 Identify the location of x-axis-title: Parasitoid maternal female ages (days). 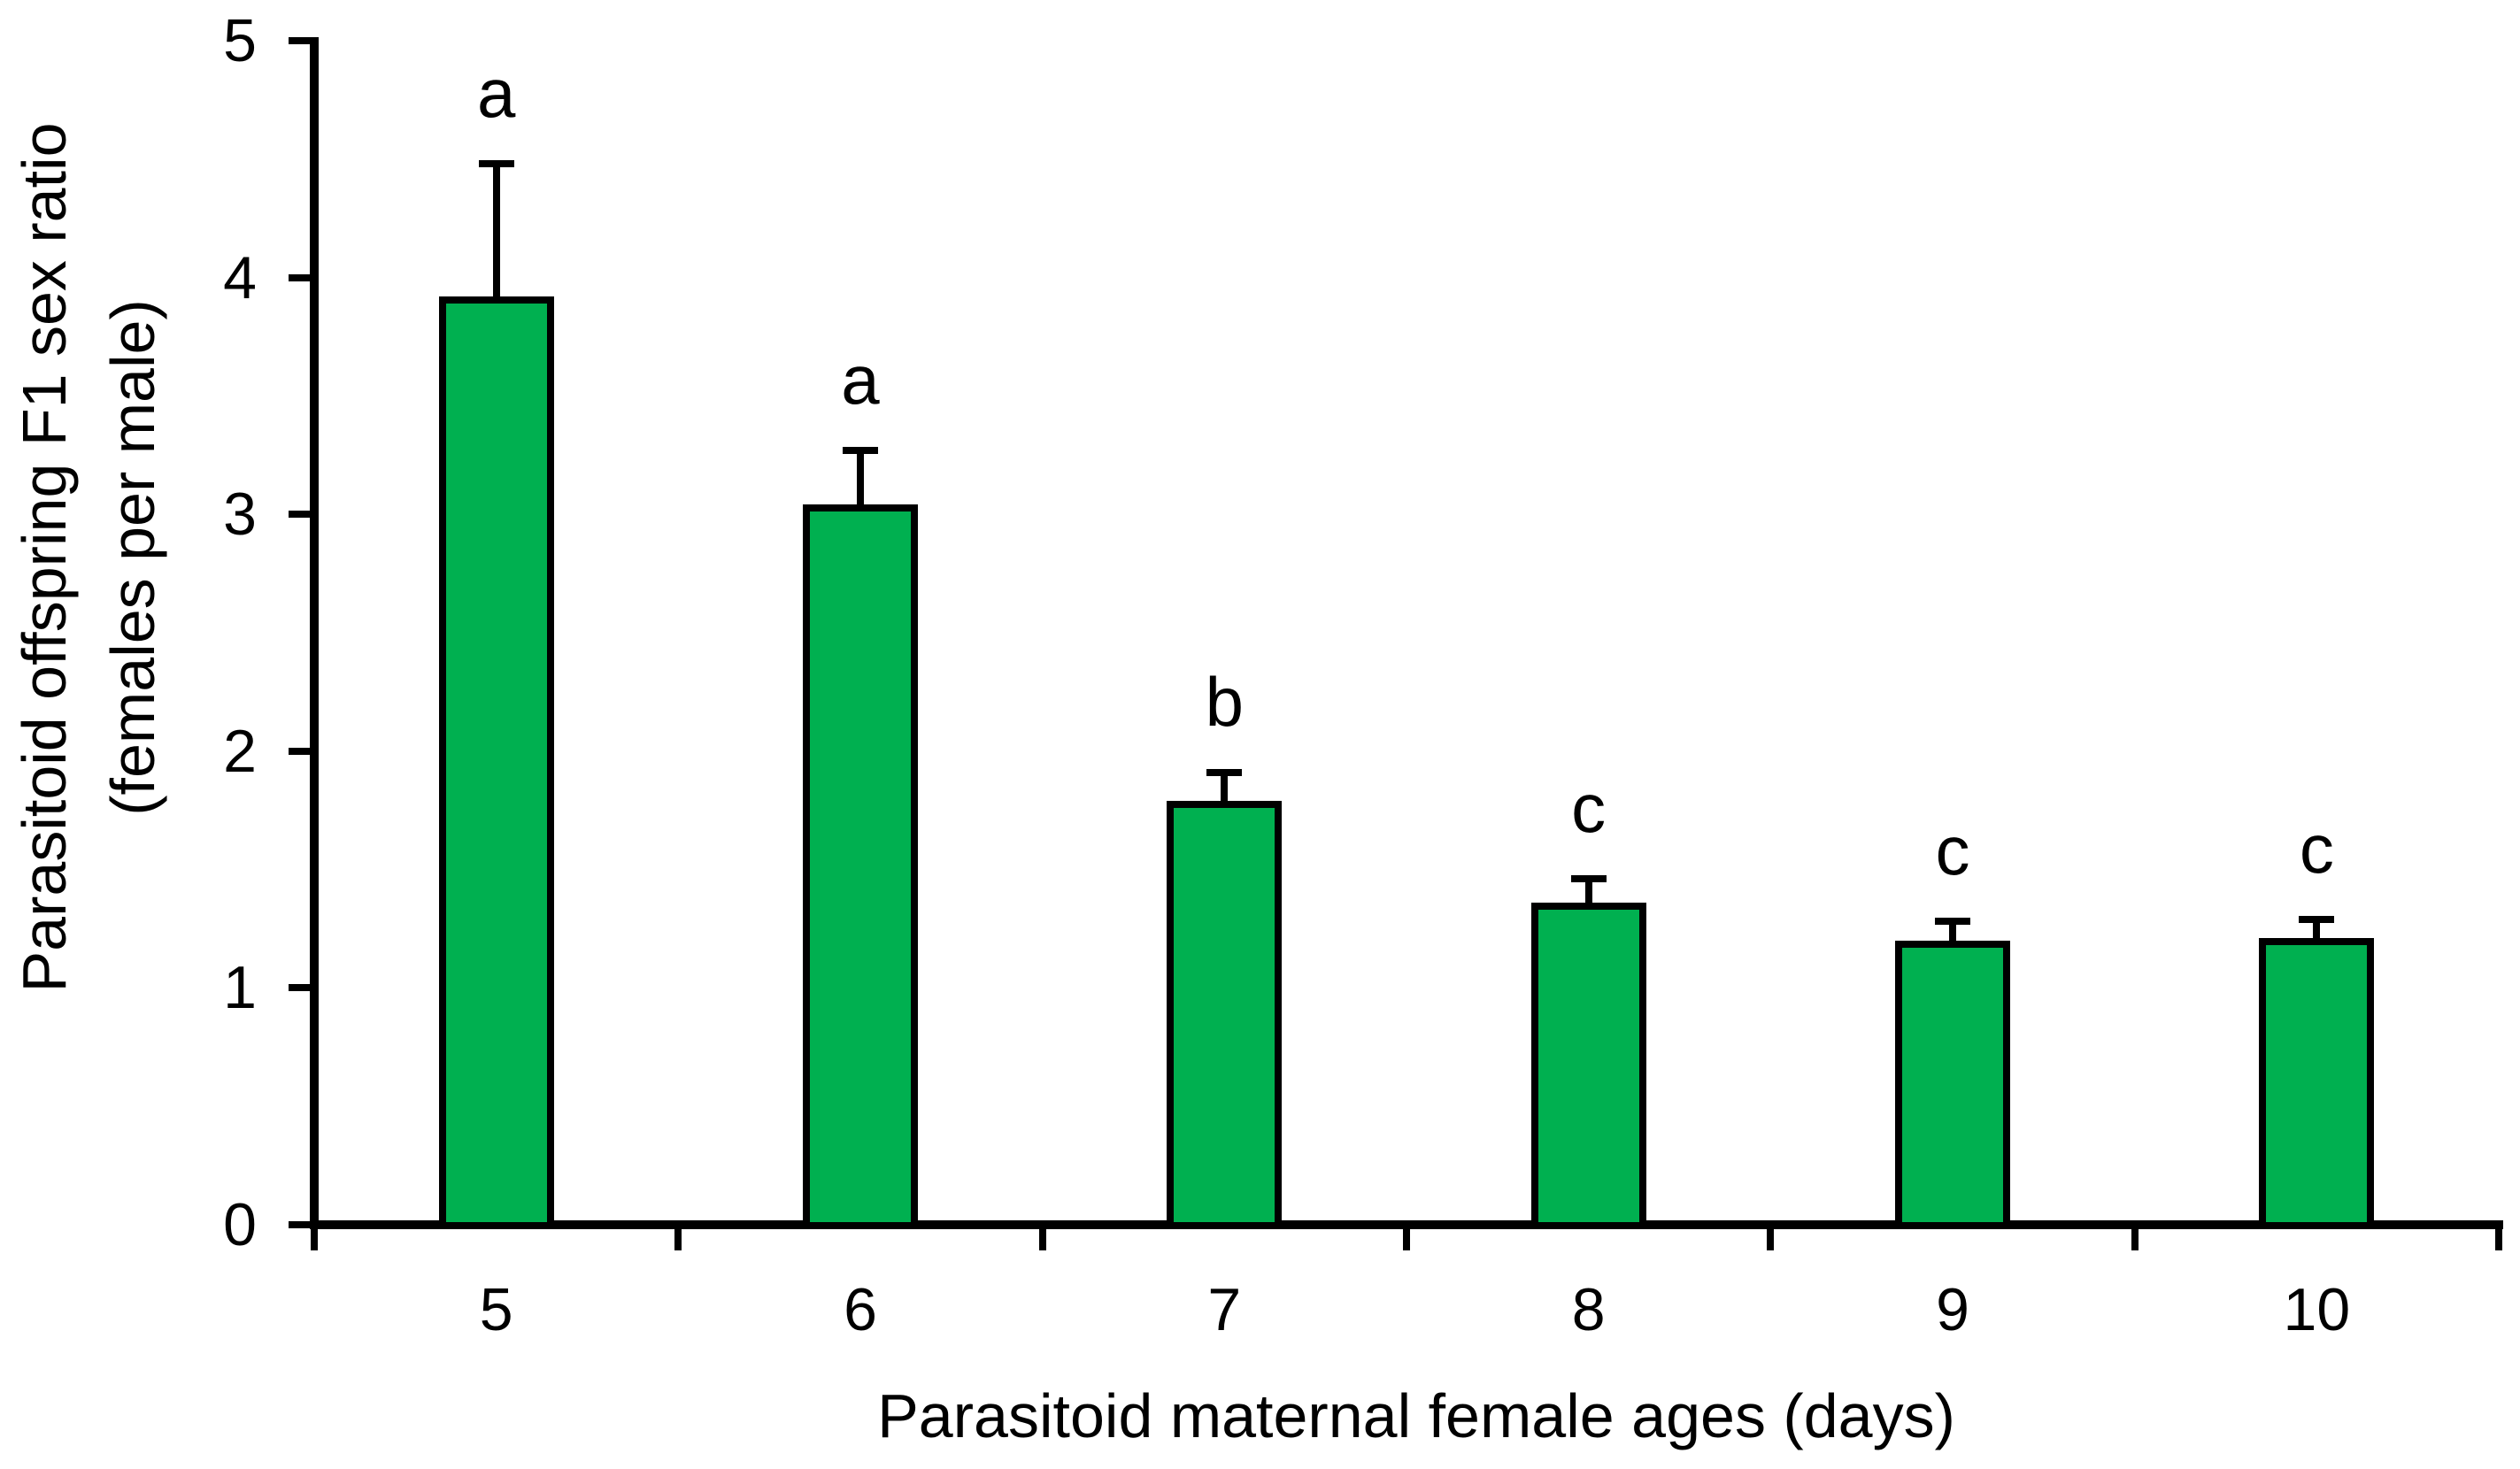
(1416, 1415).